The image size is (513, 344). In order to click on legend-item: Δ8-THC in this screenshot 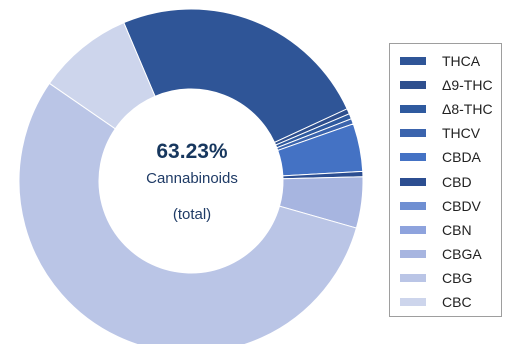, I will do `click(445, 109)`.